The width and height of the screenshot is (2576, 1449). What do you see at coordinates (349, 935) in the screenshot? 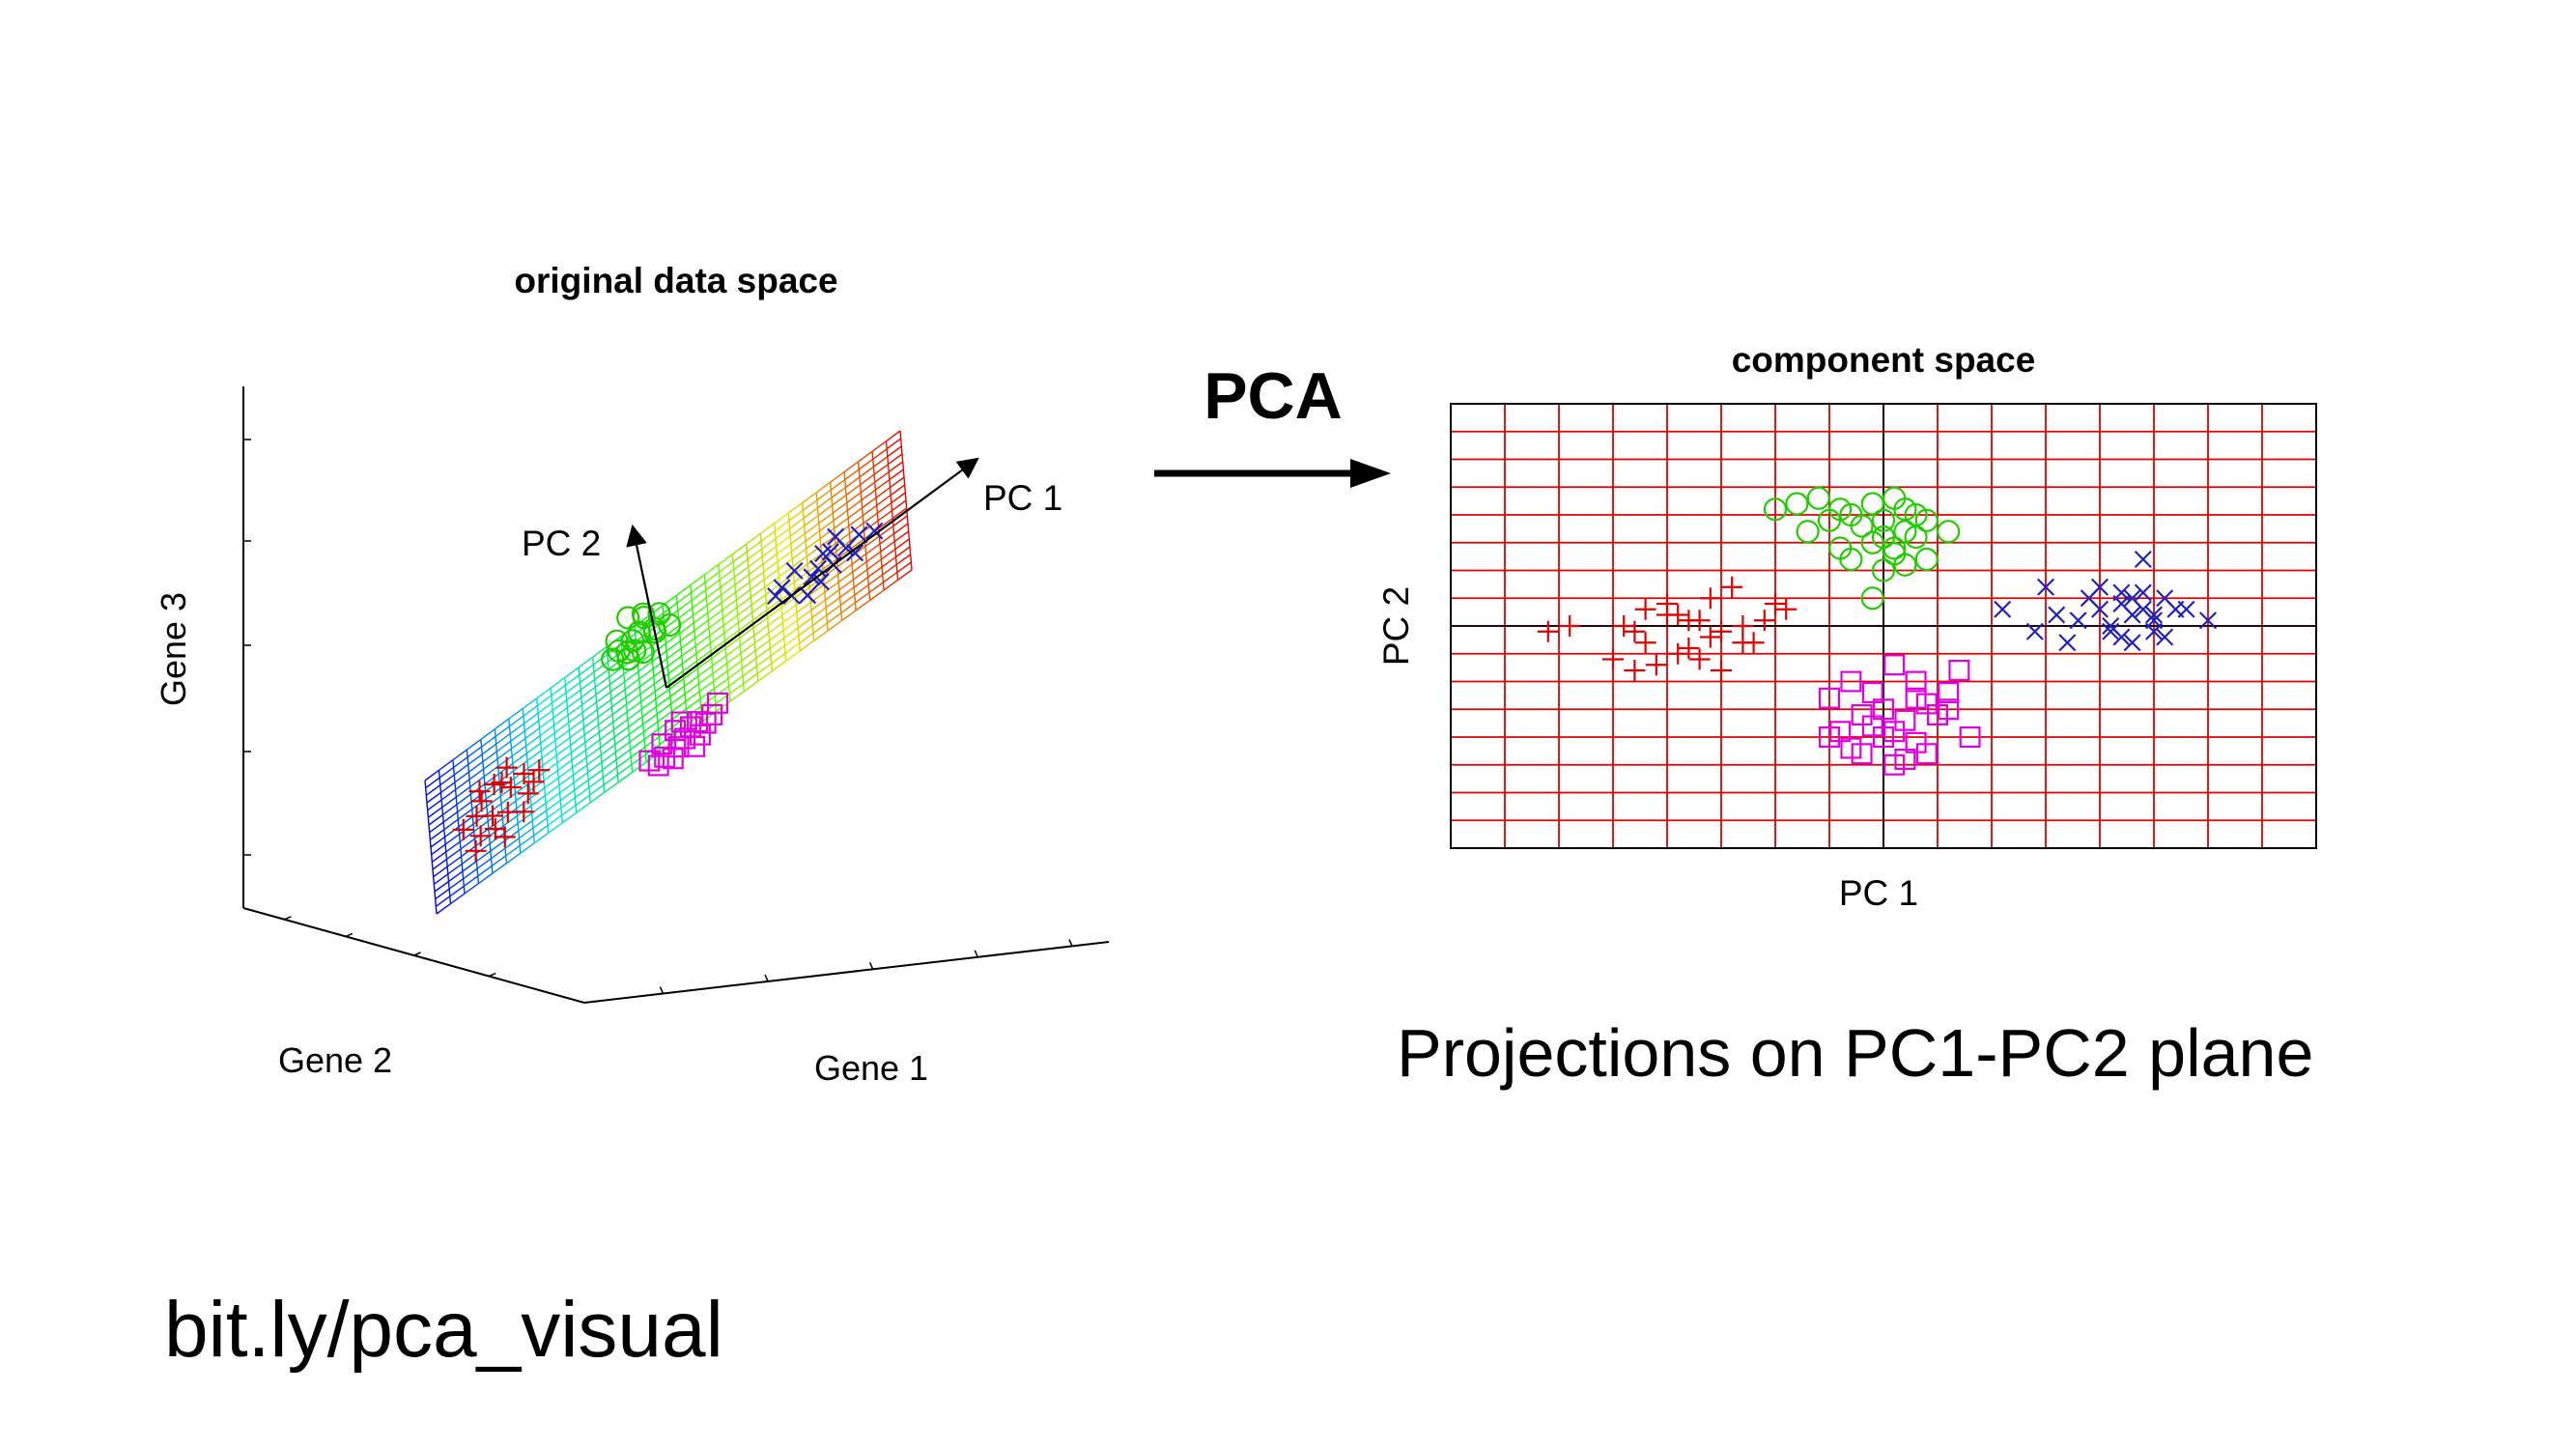
I see `axis-tick` at bounding box center [349, 935].